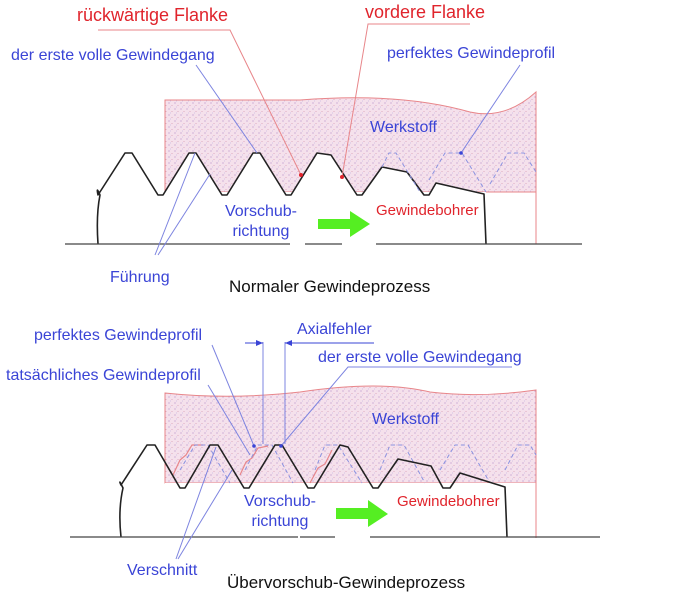  Describe the element at coordinates (344, 224) in the screenshot. I see `feed-arrow` at that location.